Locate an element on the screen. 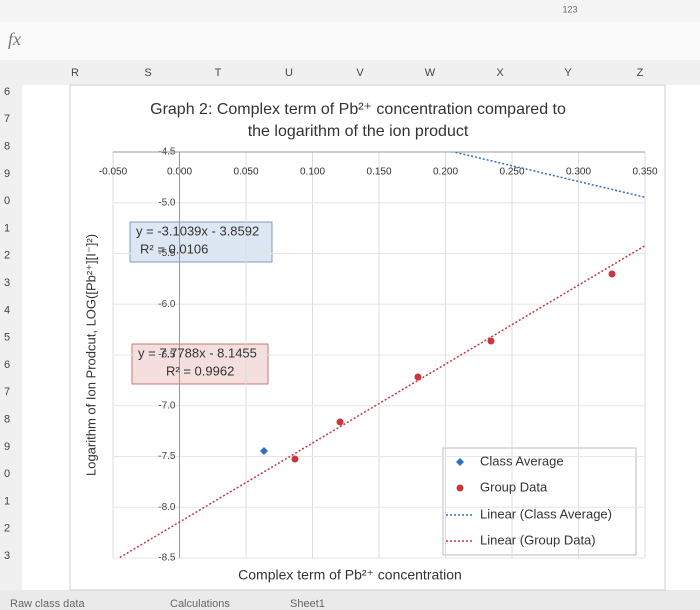  y-tick-label: -8.0 is located at coordinates (167, 507).